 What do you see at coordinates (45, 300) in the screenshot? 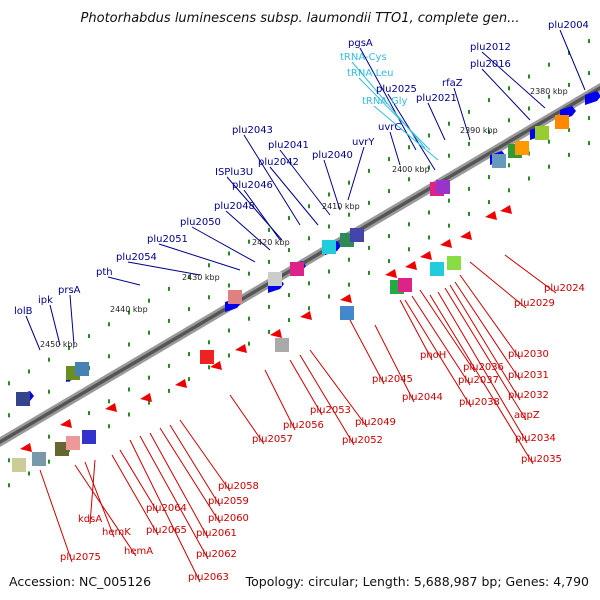
I see `gene-label: ipk` at bounding box center [45, 300].